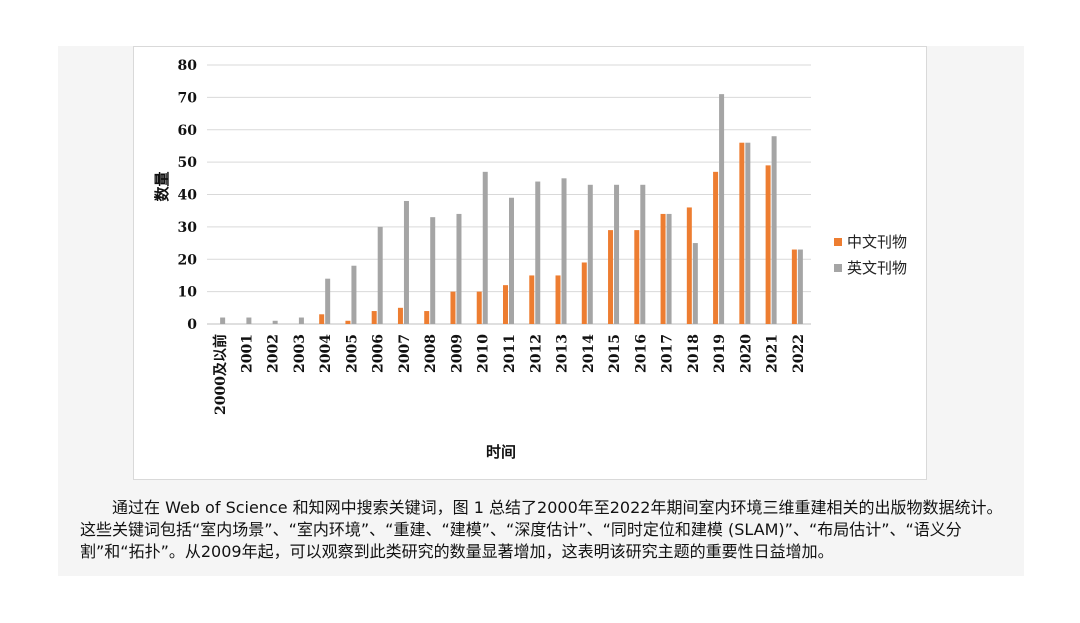 Image resolution: width=1080 pixels, height=623 pixels. I want to click on y-tick-label: 80, so click(188, 66).